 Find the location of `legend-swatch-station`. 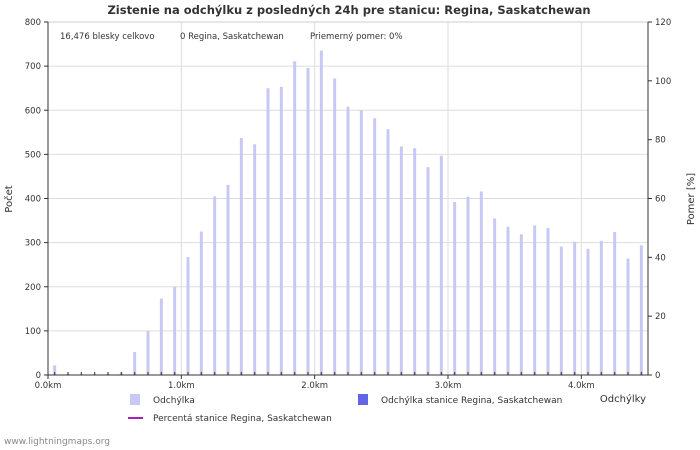

legend-swatch-station is located at coordinates (363, 399).